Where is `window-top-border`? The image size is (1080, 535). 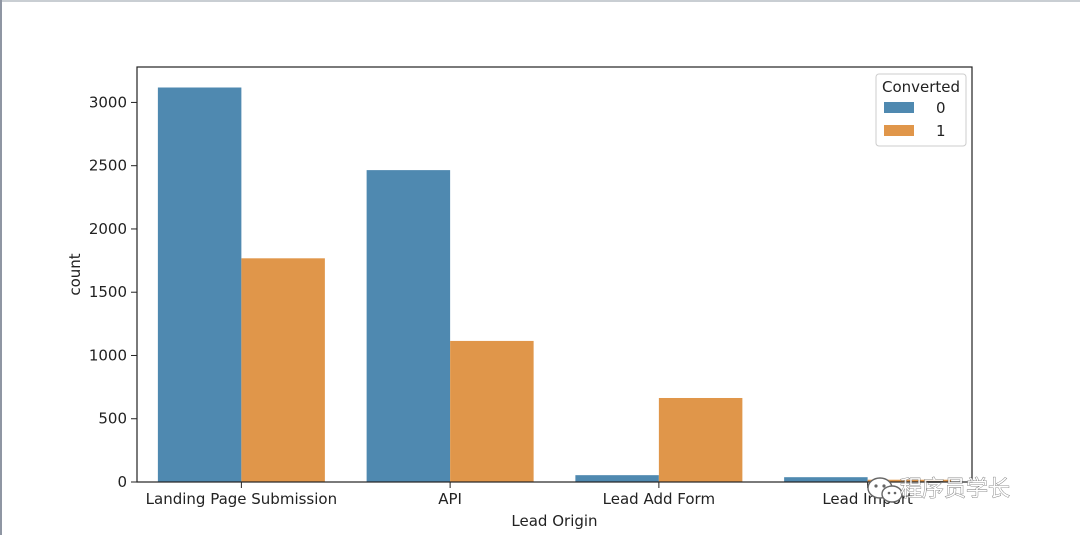 window-top-border is located at coordinates (540, 1).